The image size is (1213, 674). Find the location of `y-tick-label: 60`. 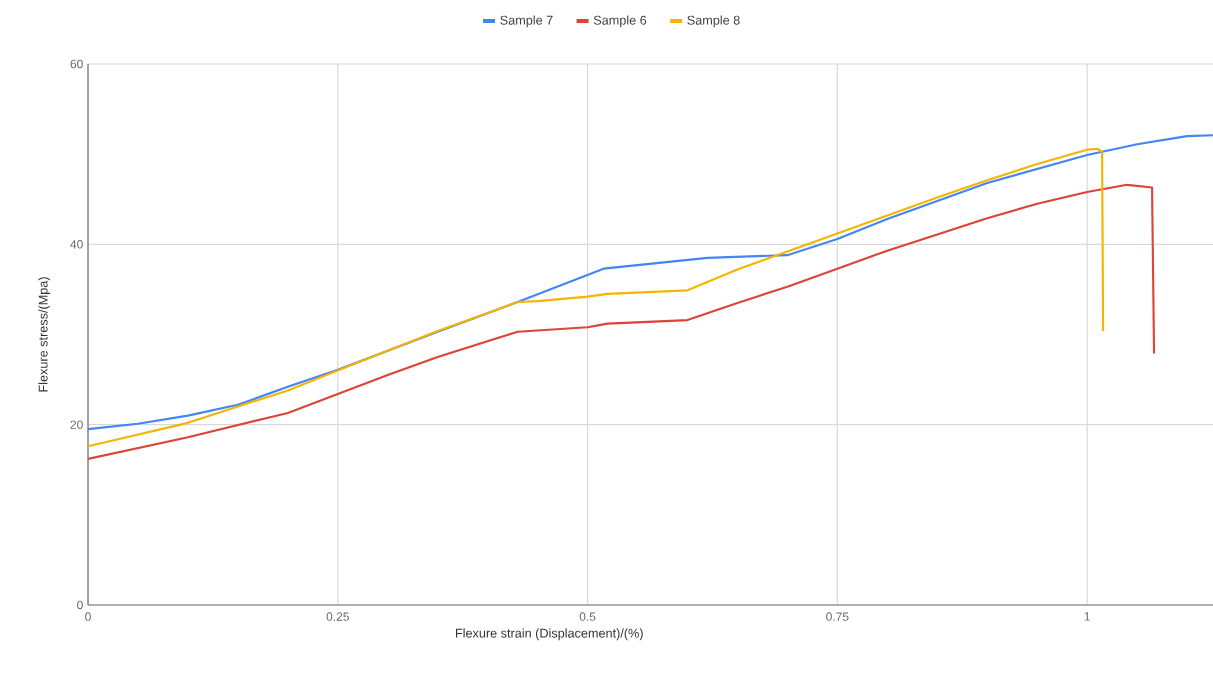

y-tick-label: 60 is located at coordinates (76, 64).